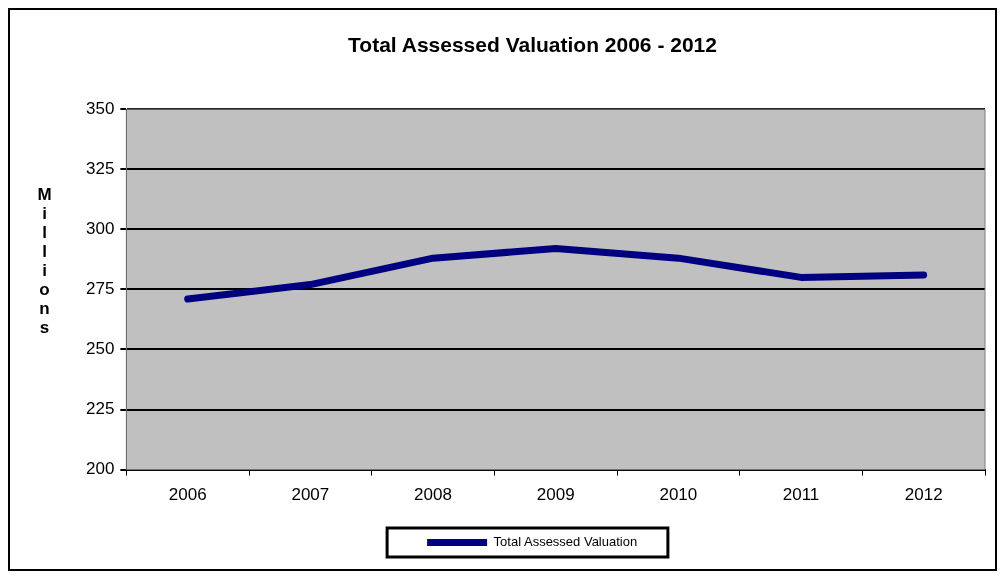 The height and width of the screenshot is (579, 1005). Describe the element at coordinates (565, 542) in the screenshot. I see `legend-label: Total Assessed Valuation` at that location.